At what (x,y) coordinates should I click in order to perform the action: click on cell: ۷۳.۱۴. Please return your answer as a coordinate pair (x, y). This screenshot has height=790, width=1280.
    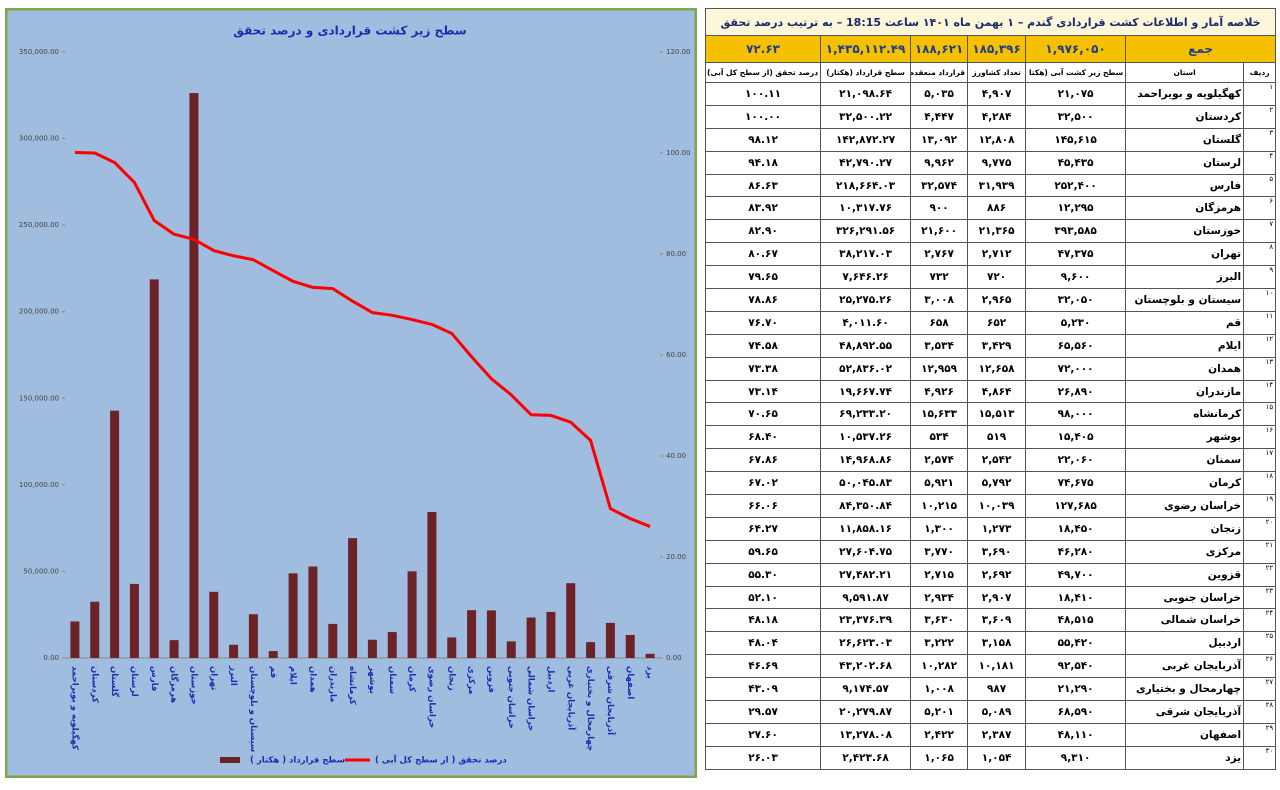
    Looking at the image, I should click on (763, 391).